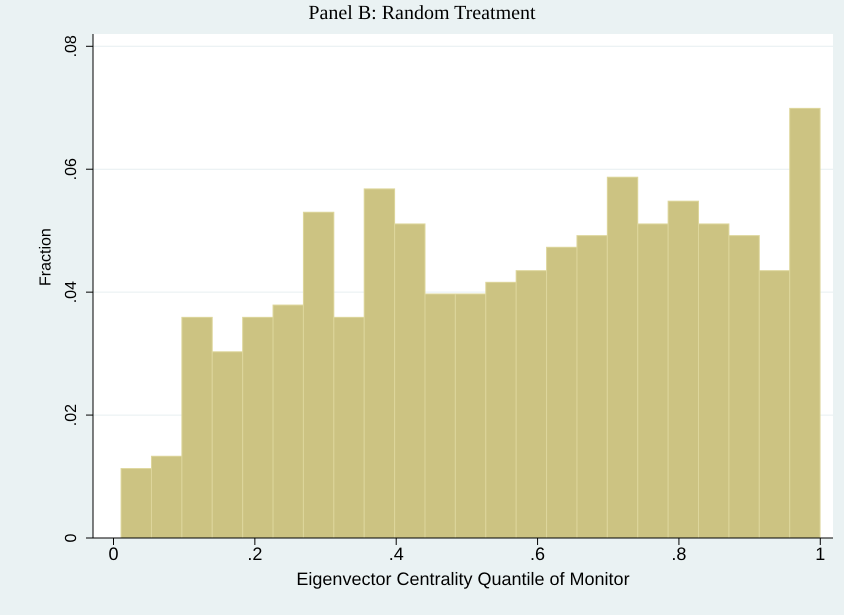  Describe the element at coordinates (71, 415) in the screenshot. I see `y-tick-label: .02` at that location.